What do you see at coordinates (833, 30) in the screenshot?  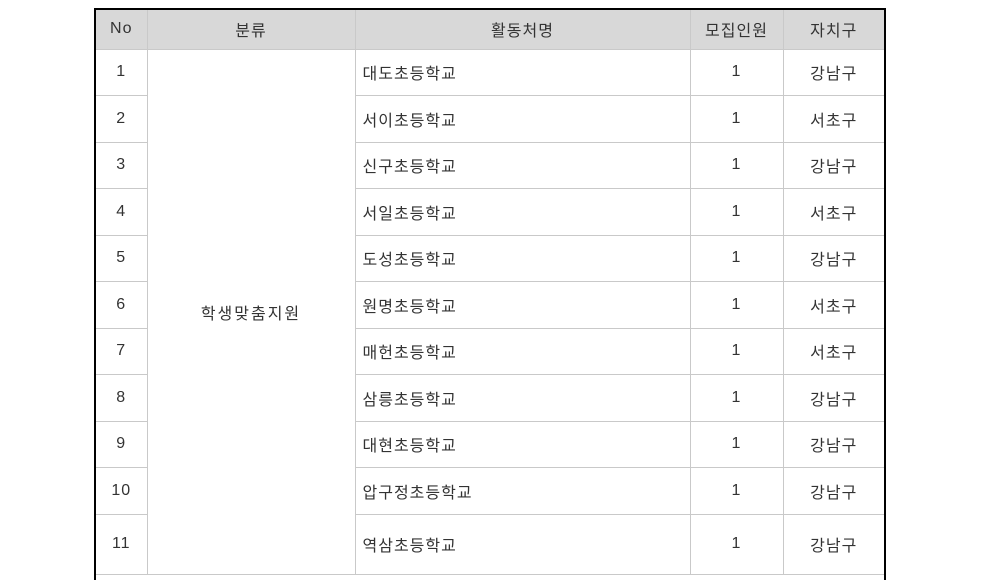 I see `column-header-district: 자치구` at bounding box center [833, 30].